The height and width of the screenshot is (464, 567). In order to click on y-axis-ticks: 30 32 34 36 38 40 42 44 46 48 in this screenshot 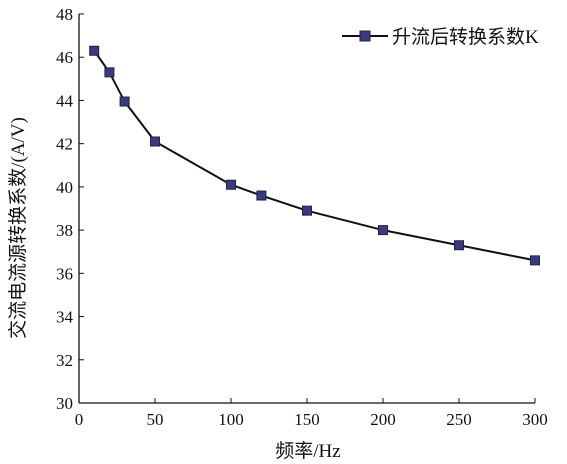, I will do `click(70, 209)`.